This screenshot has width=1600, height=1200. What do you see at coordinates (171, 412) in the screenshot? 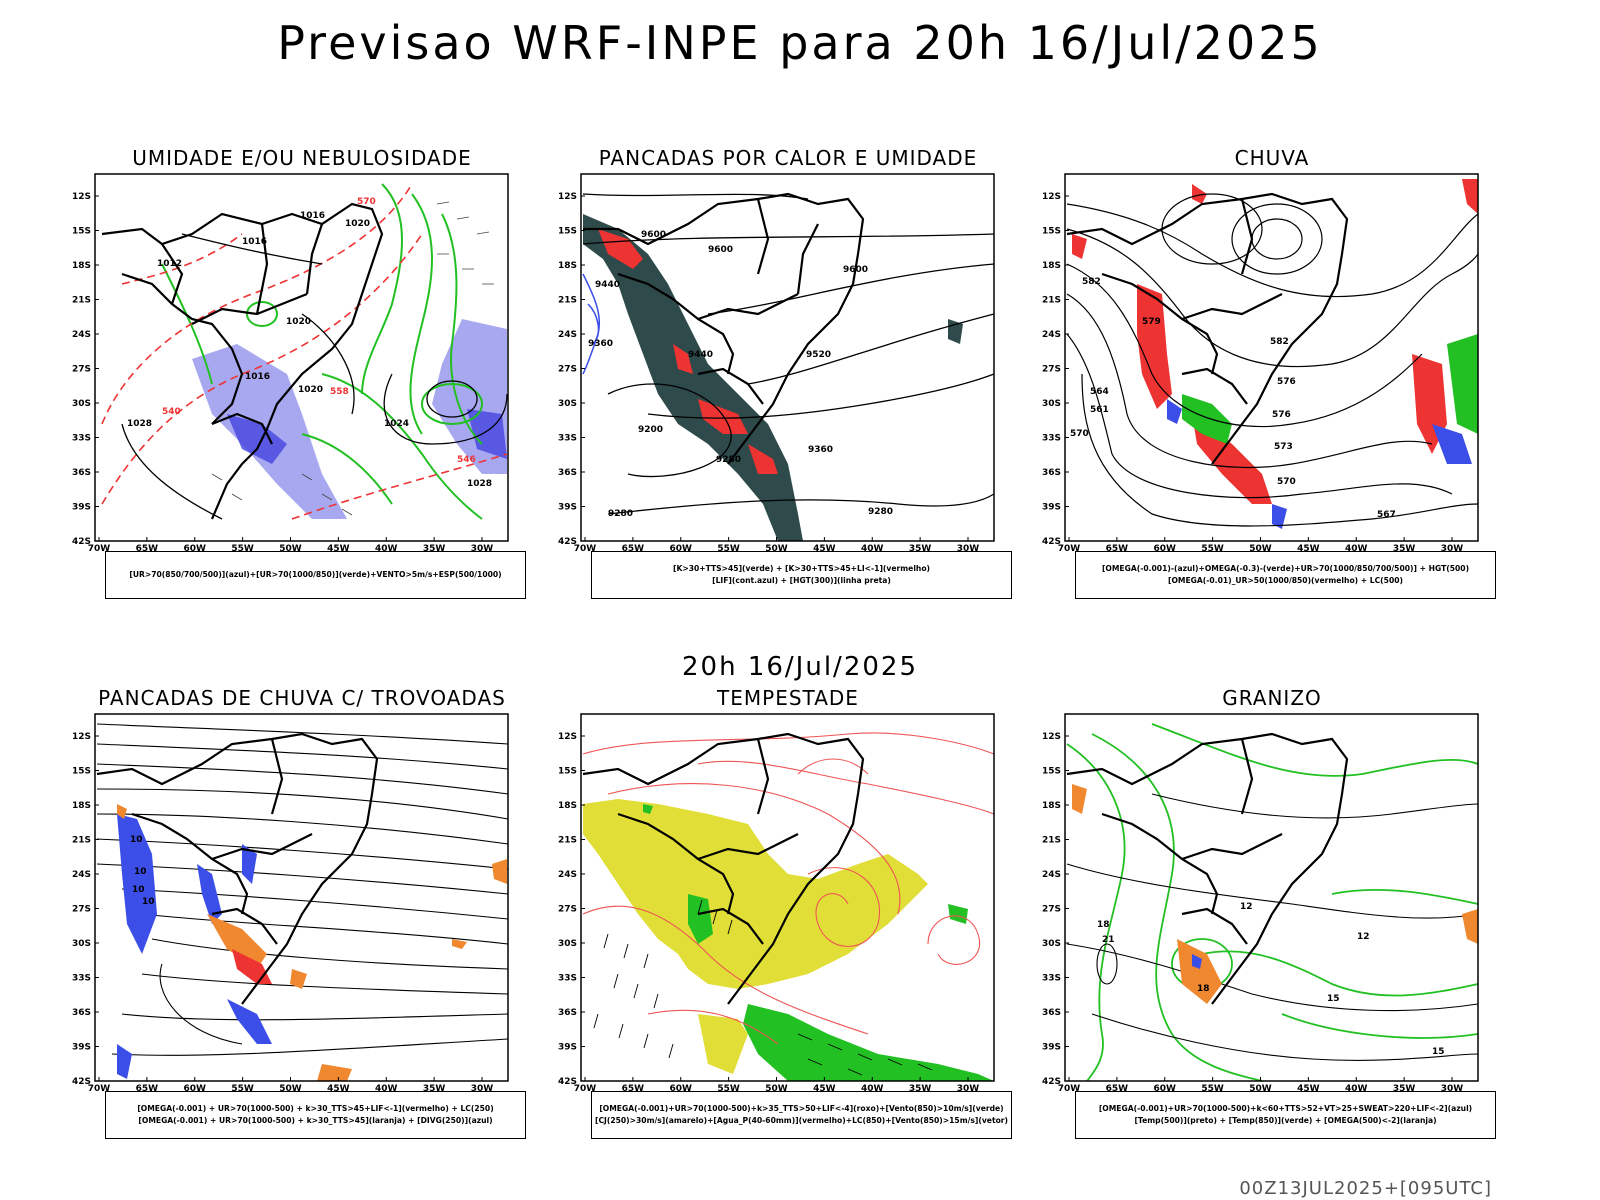
I see `contour-label: 540` at bounding box center [171, 412].